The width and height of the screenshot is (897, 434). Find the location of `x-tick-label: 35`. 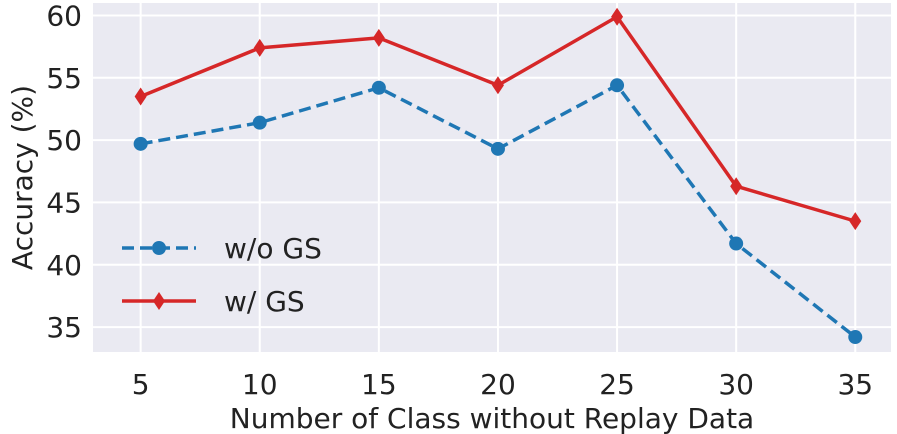

x-tick-label: 35 is located at coordinates (855, 384).